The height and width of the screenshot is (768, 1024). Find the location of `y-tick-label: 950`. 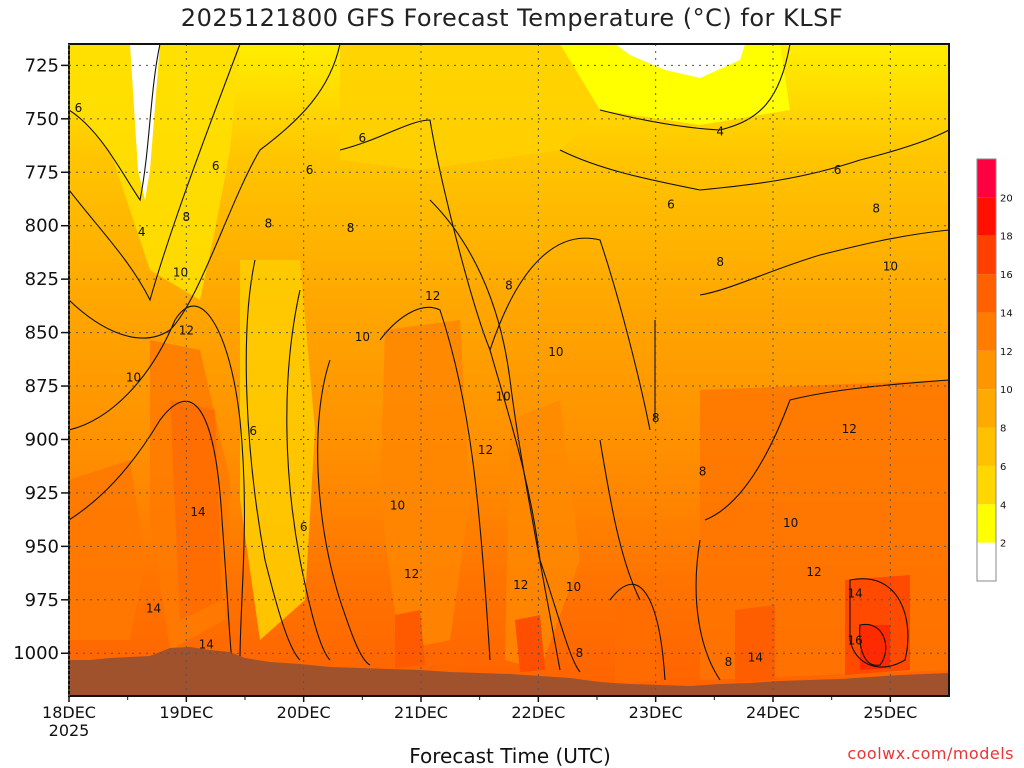

y-tick-label: 950 is located at coordinates (42, 546).